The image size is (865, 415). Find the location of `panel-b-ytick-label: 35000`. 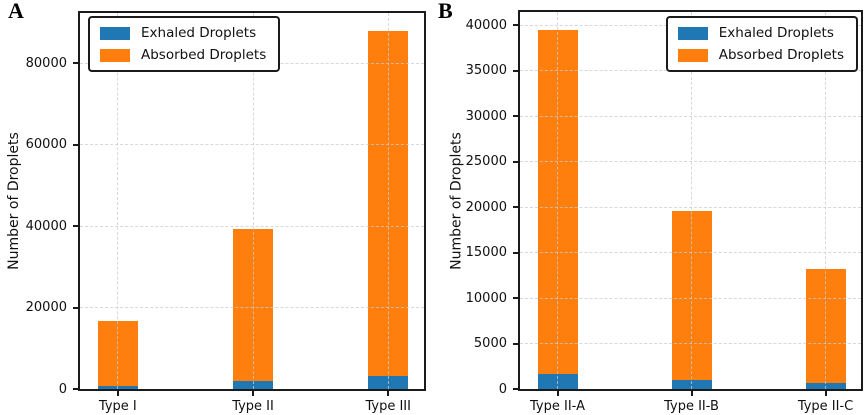

panel-b-ytick-label: 35000 is located at coordinates (486, 71).